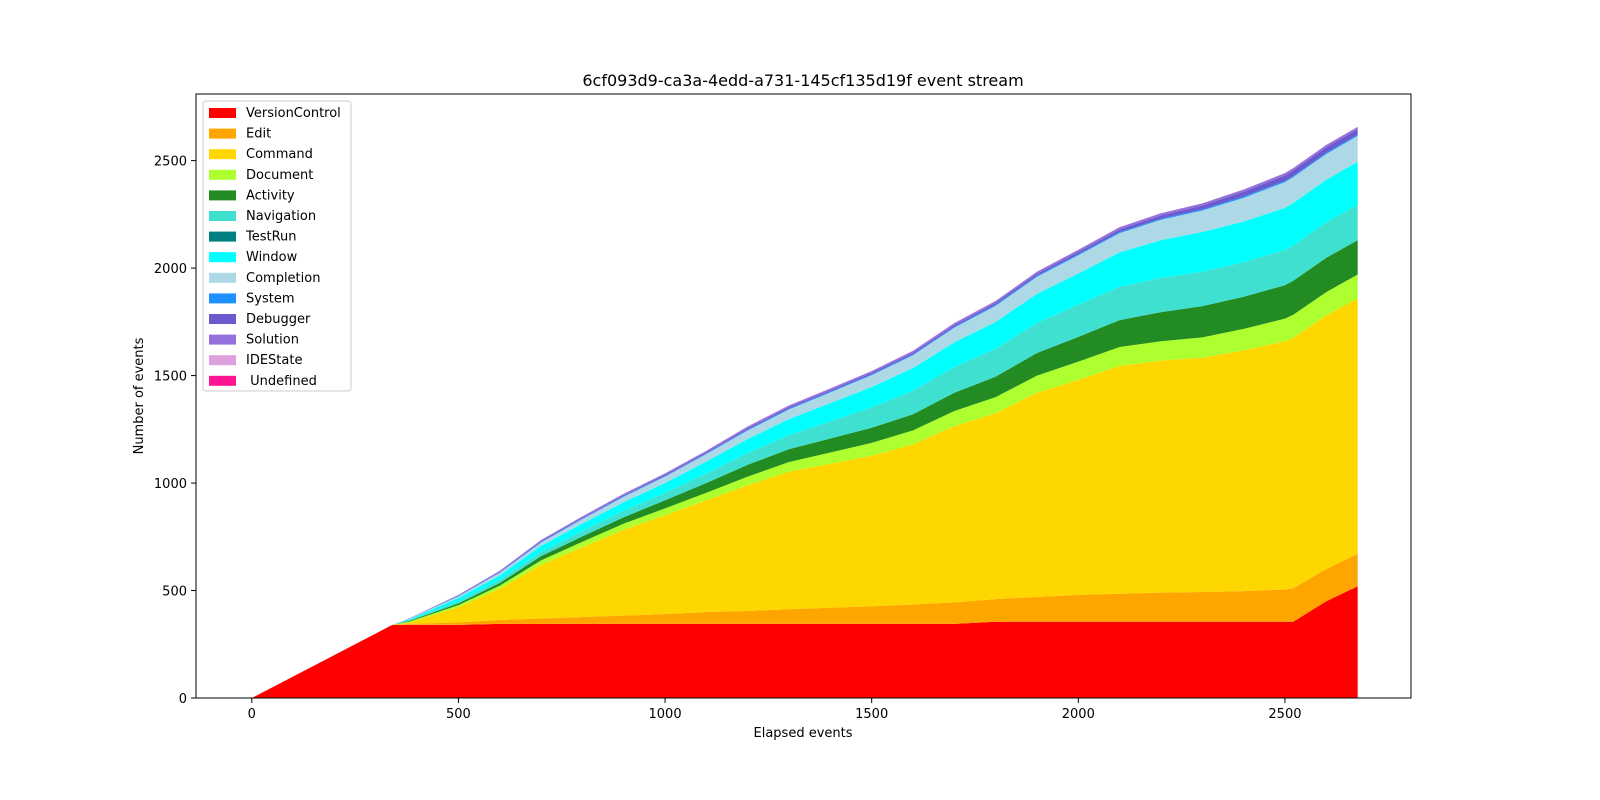 Image resolution: width=1600 pixels, height=800 pixels. What do you see at coordinates (183, 699) in the screenshot?
I see `y-tick-label: 0` at bounding box center [183, 699].